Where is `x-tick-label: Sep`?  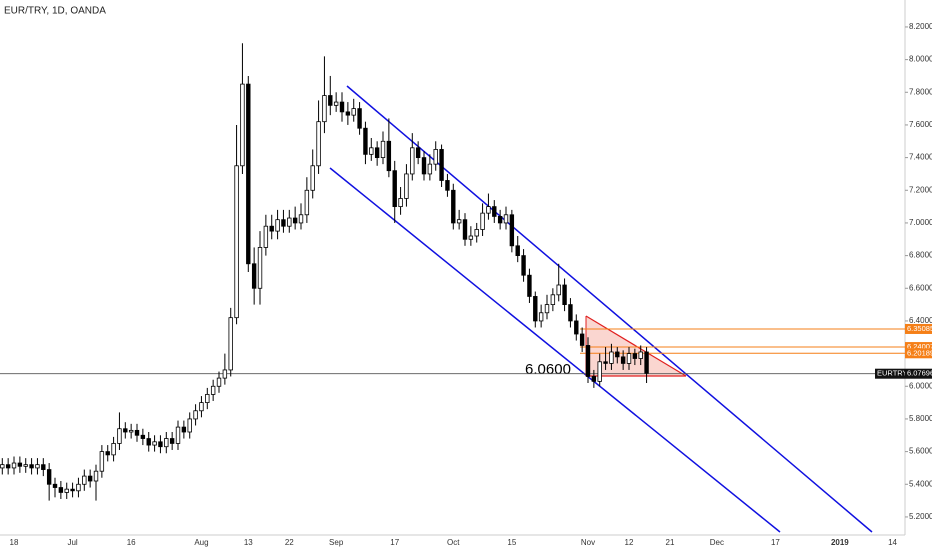 x-tick-label: Sep is located at coordinates (336, 542).